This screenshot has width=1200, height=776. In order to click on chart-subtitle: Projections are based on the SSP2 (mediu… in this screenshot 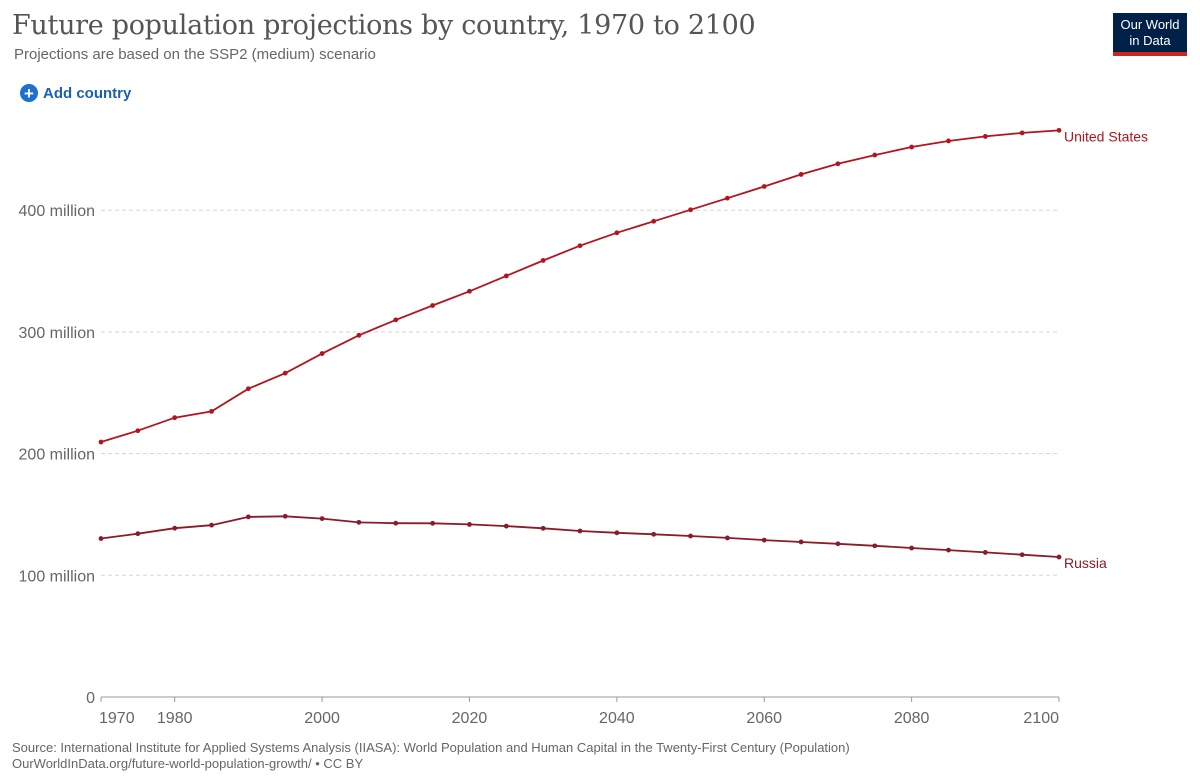, I will do `click(195, 54)`.